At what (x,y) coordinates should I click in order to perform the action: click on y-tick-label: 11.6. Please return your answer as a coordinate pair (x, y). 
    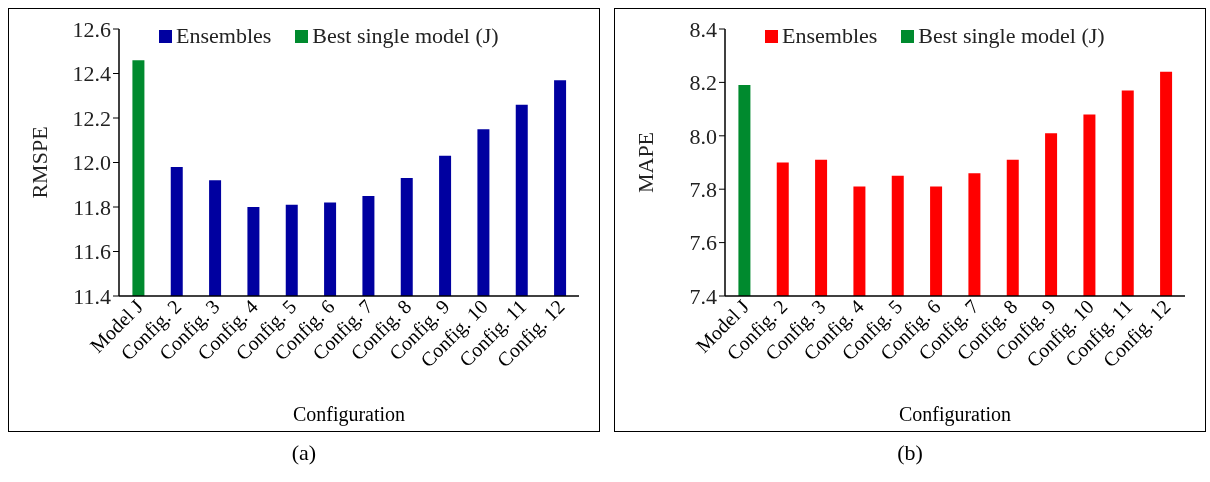
    Looking at the image, I should click on (92, 252).